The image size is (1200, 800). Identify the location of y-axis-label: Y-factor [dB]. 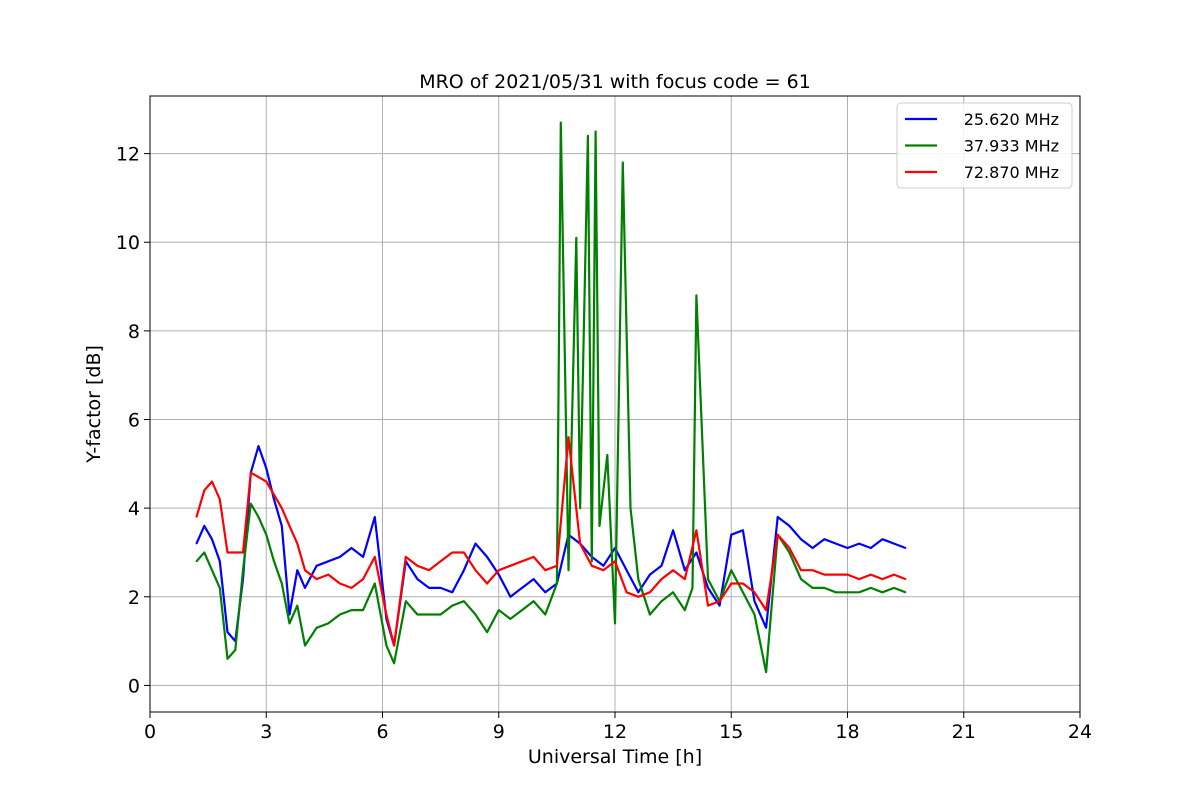
(94, 404).